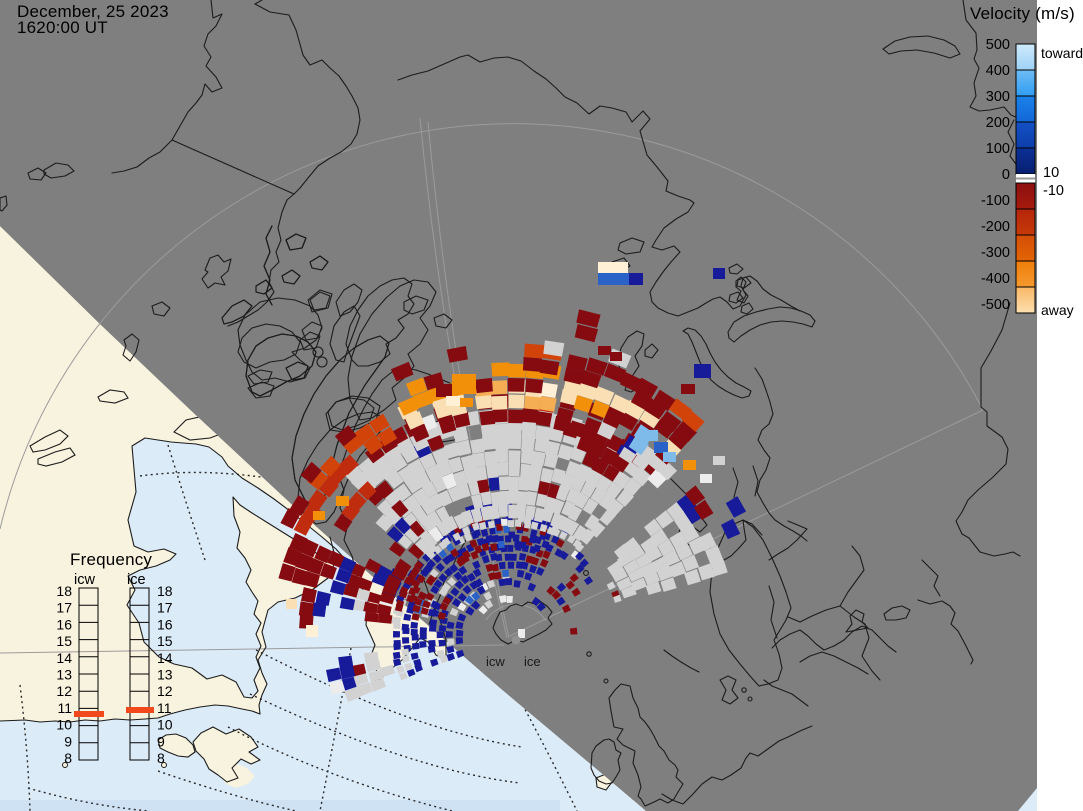 Image resolution: width=1083 pixels, height=811 pixels. I want to click on svg-text: 0, so click(1006, 175).